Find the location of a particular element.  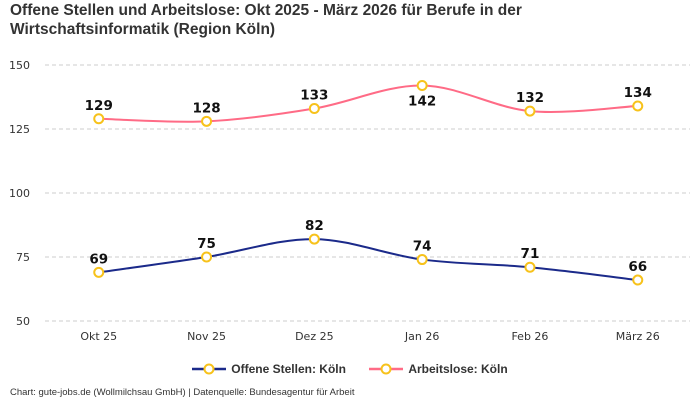

y-tick-label: 50 is located at coordinates (23, 321).